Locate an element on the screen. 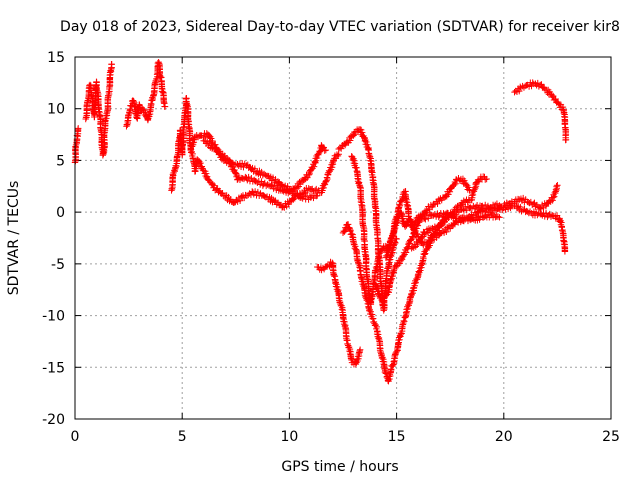 The image size is (640, 480). y-tick-label: 0 is located at coordinates (60, 213).